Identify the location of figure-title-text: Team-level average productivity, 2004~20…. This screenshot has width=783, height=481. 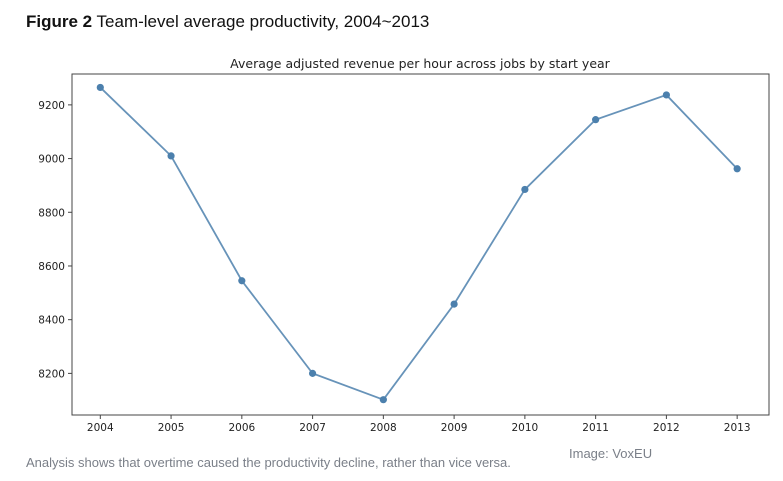
(263, 21).